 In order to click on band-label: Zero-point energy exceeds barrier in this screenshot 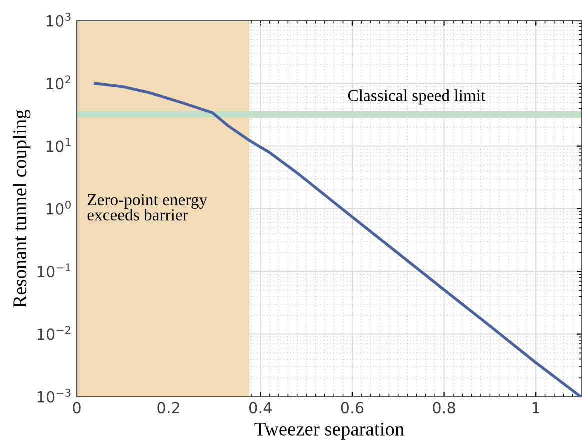, I will do `click(148, 207)`.